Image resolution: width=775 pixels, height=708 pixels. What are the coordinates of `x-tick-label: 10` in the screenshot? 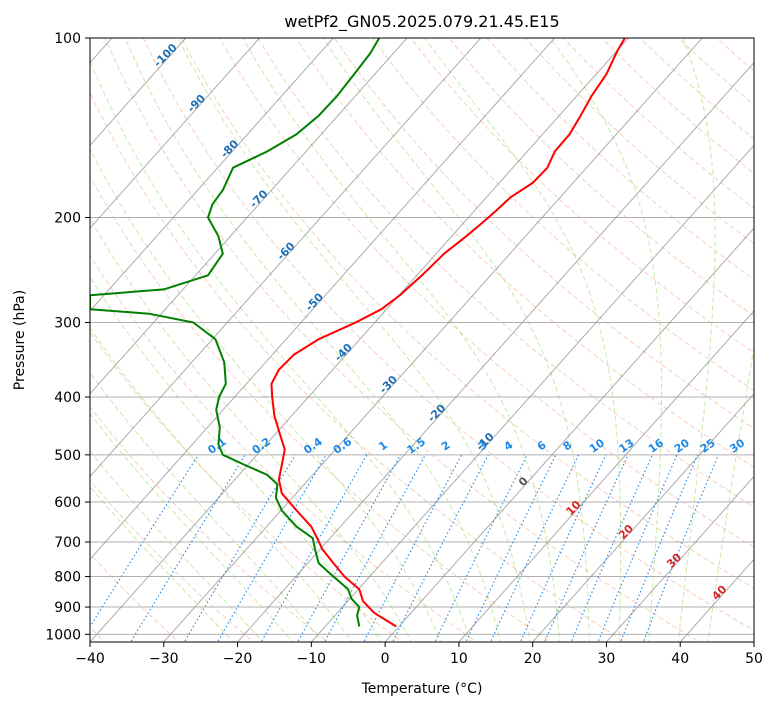 It's located at (459, 659).